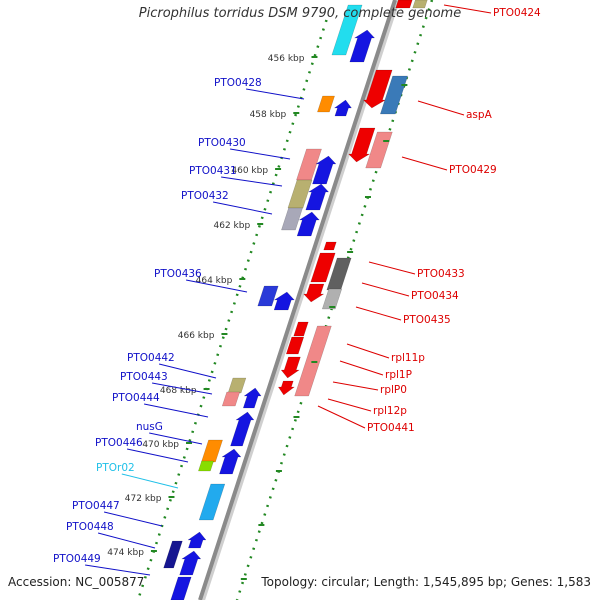  What do you see at coordinates (197, 540) in the screenshot?
I see `gene-block-pto0448-b` at bounding box center [197, 540].